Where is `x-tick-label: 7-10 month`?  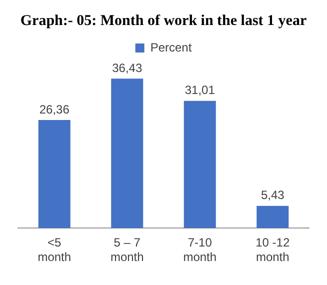
x-tick-label: 7-10 month is located at coordinates (200, 250).